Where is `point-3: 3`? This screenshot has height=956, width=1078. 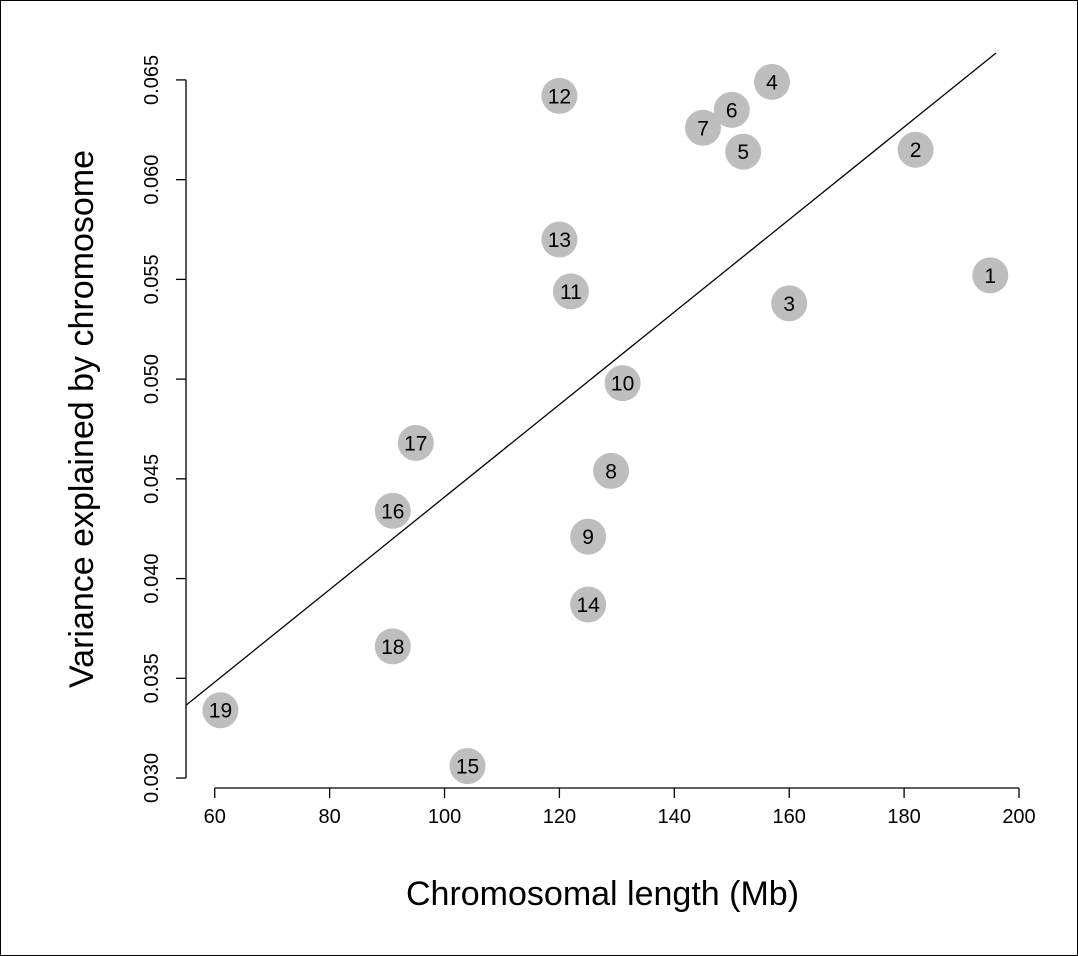 point-3: 3 is located at coordinates (789, 303).